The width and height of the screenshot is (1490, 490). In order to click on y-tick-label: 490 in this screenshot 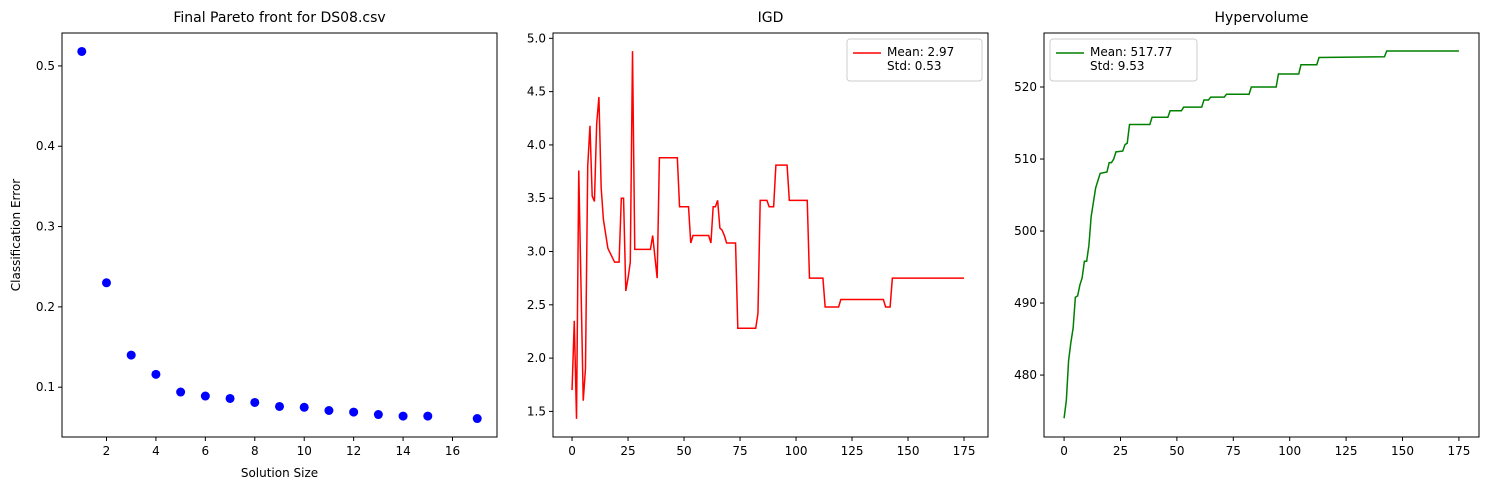, I will do `click(1025, 303)`.